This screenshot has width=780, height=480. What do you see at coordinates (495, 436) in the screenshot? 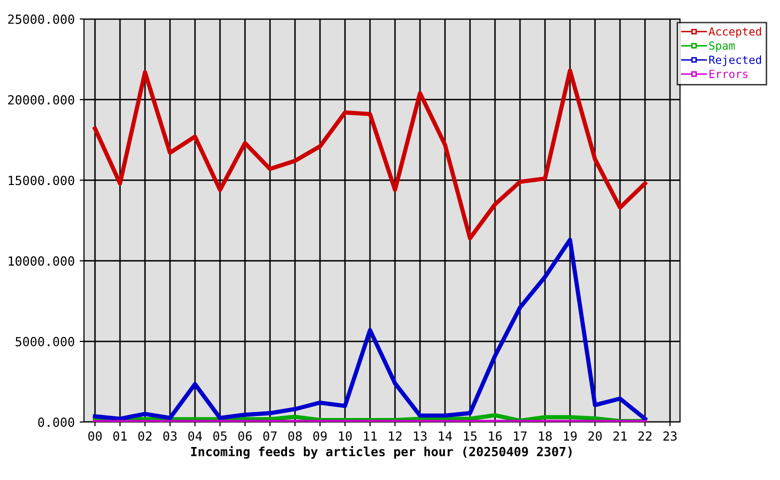
I see `x-tick-label: 16` at bounding box center [495, 436].